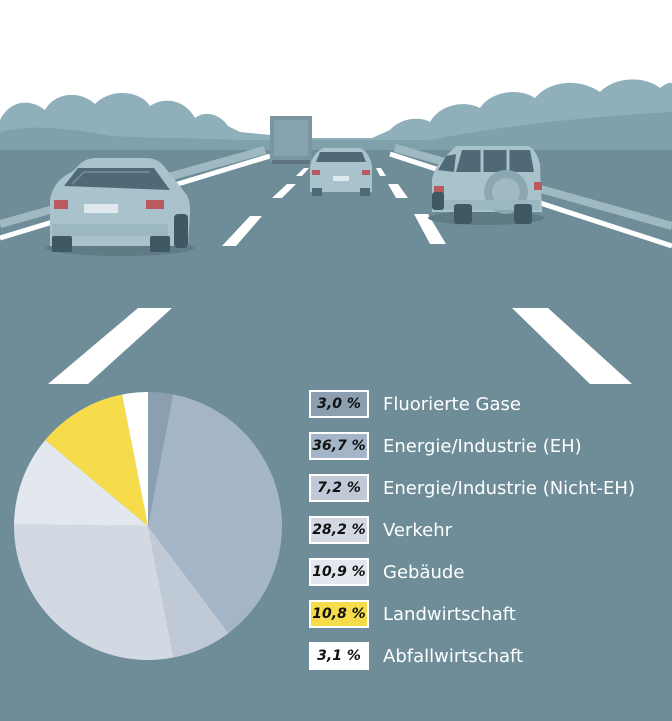  What do you see at coordinates (509, 488) in the screenshot?
I see `legend-category-label: Energie/Industrie (Nicht-EH)` at bounding box center [509, 488].